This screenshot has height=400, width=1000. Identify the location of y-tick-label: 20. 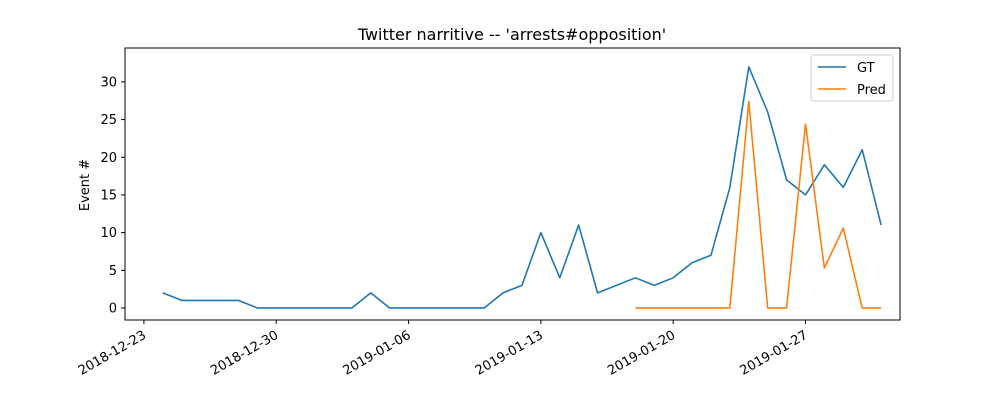
(108, 158).